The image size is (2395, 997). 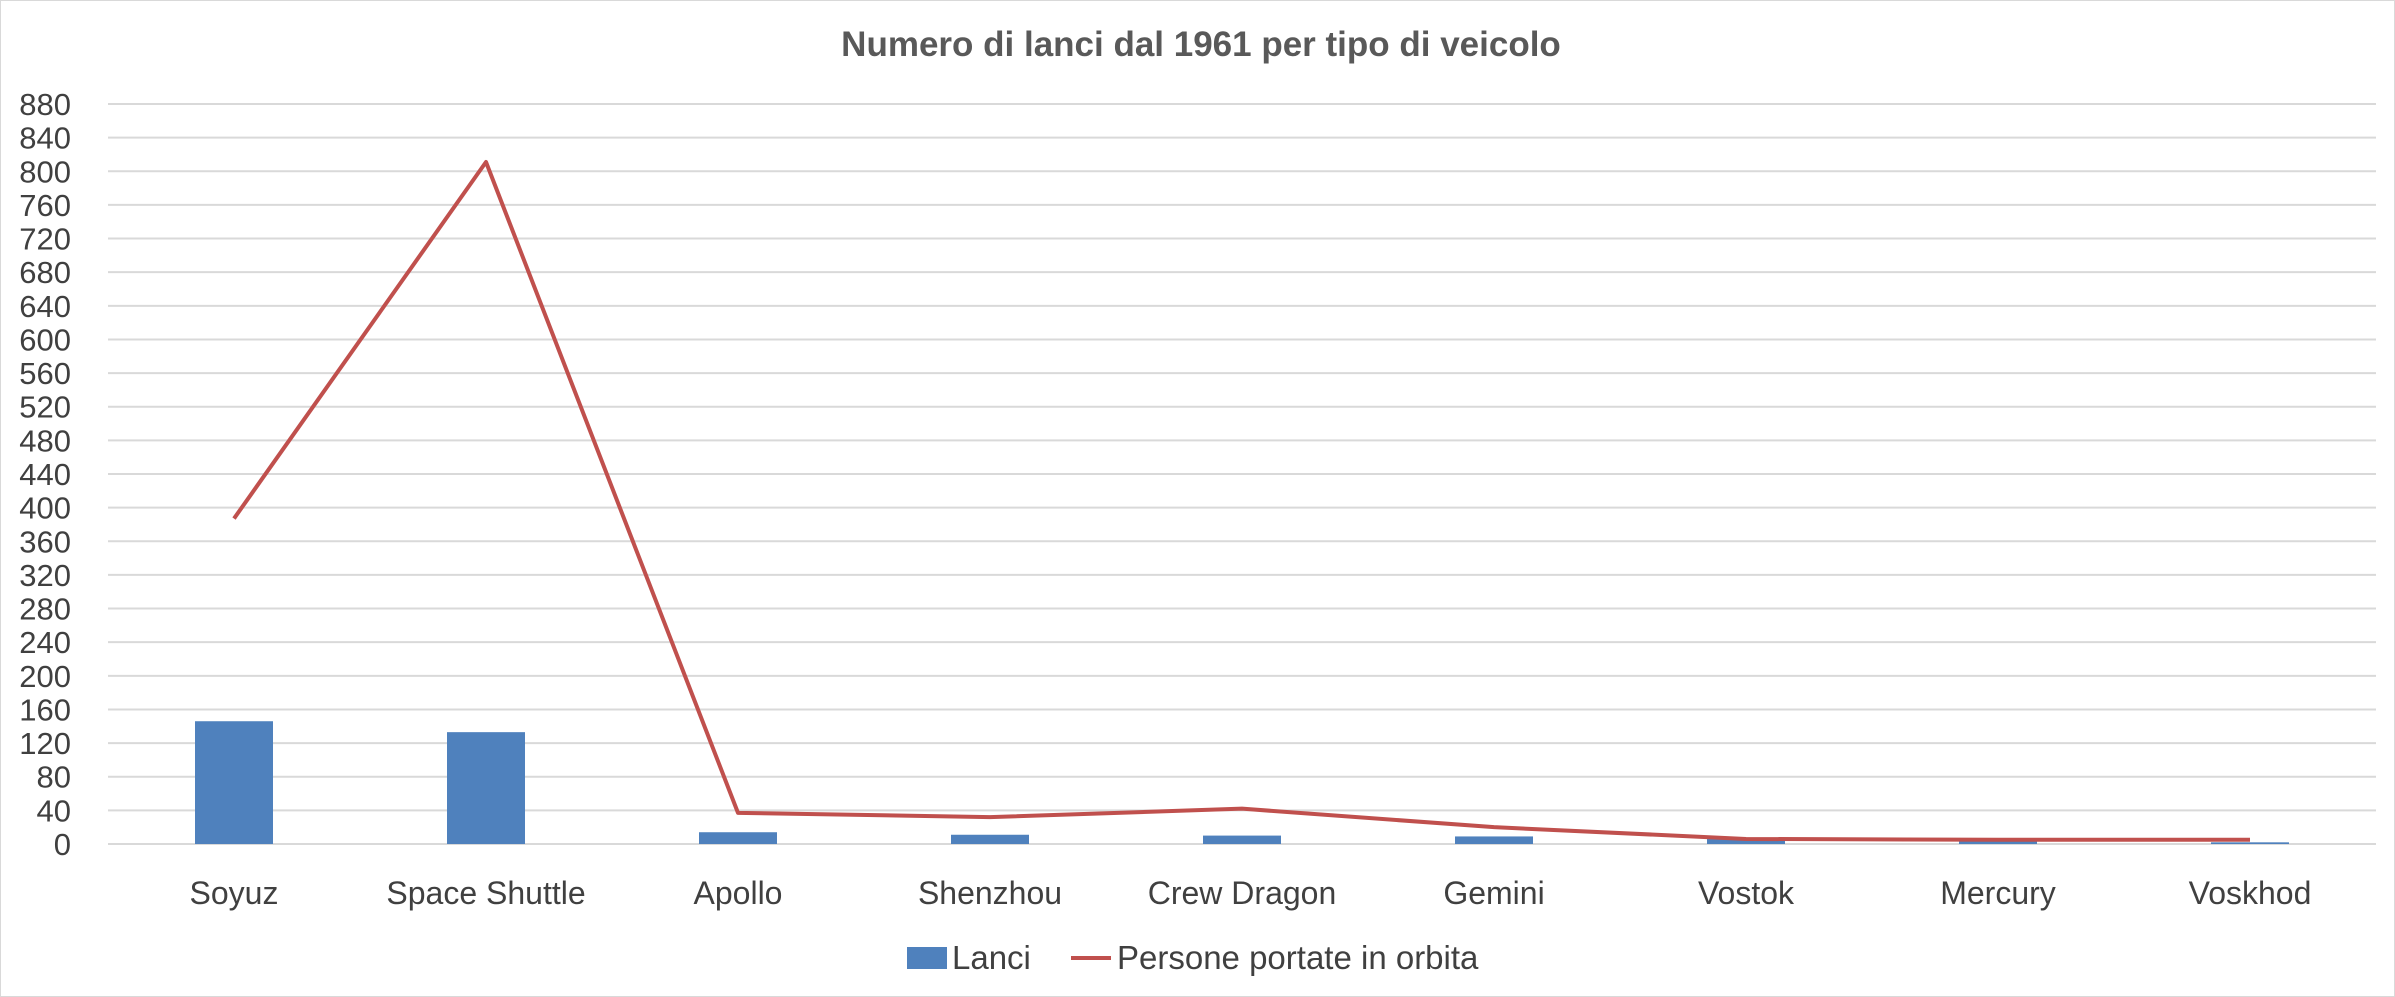 I want to click on legend-swatch-lanci, so click(x=927, y=958).